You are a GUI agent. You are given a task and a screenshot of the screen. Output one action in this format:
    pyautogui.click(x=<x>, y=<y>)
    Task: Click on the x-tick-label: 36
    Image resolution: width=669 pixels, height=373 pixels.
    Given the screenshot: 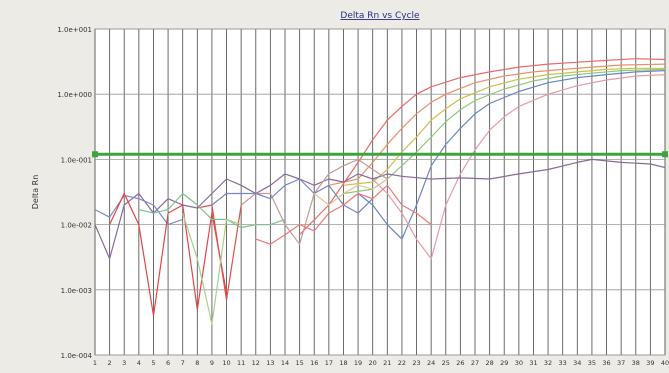 What is the action you would take?
    pyautogui.click(x=606, y=363)
    